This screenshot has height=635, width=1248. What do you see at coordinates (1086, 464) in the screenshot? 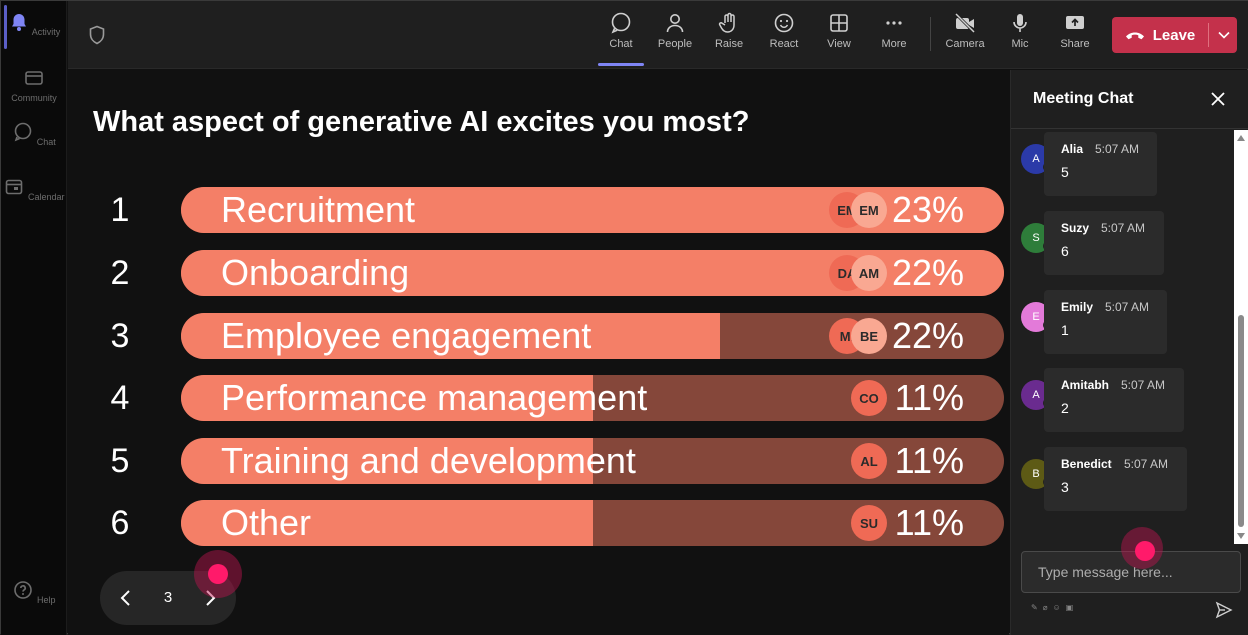
I see `chat-sender-name: Benedict` at bounding box center [1086, 464].